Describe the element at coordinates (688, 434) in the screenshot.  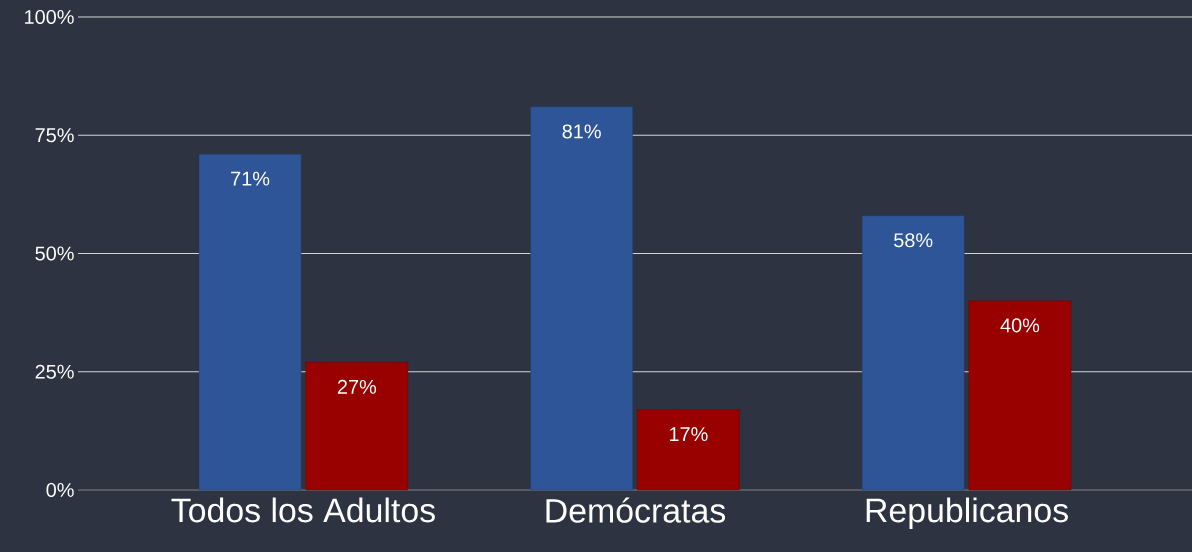
I see `data-label: 17%` at that location.